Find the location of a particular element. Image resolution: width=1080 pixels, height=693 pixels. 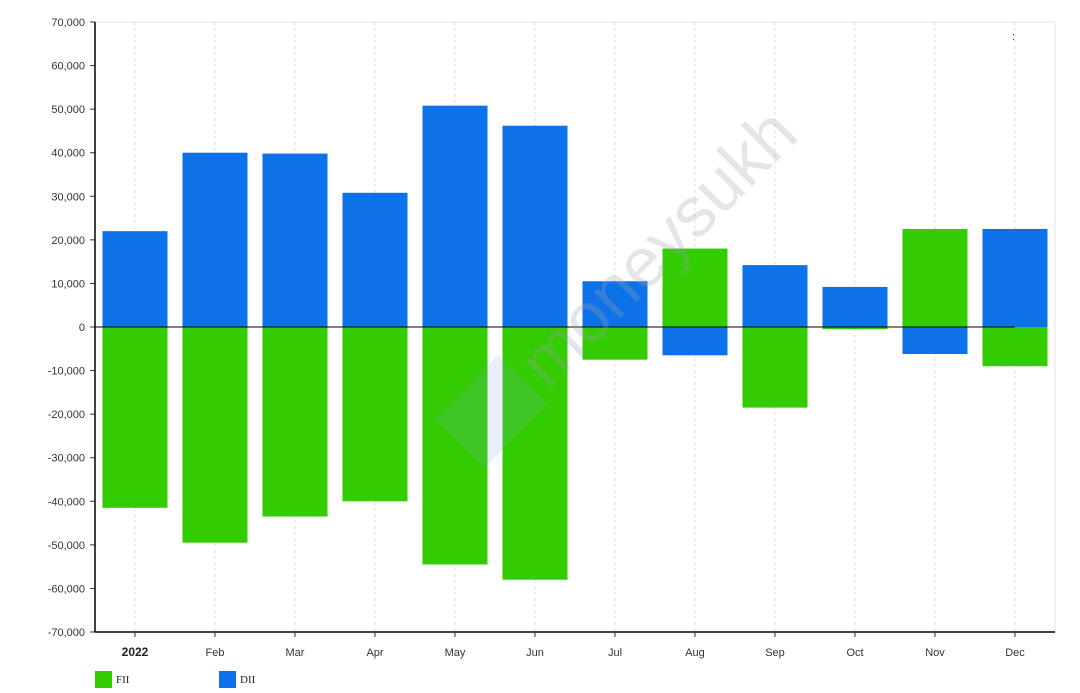

x-tick-label: Jul is located at coordinates (615, 653).